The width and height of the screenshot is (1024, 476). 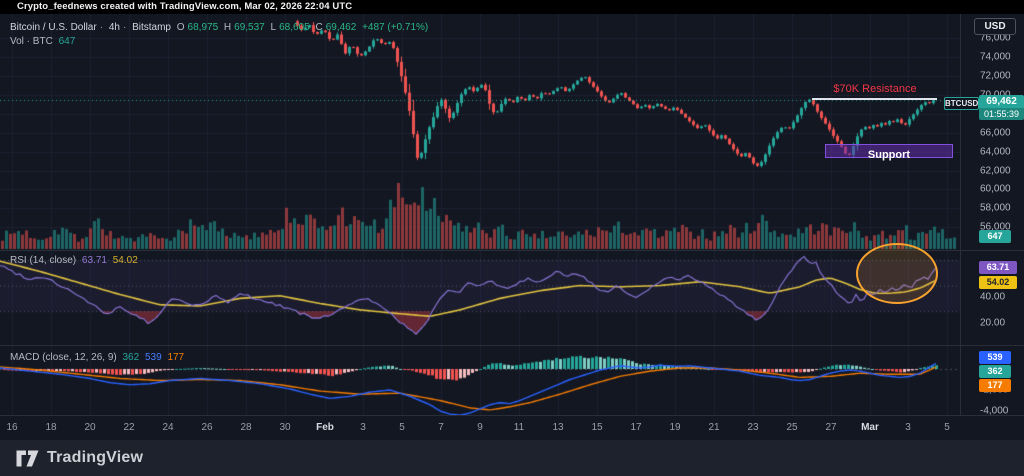 What do you see at coordinates (995, 133) in the screenshot?
I see `axis-tick-label: 66,000` at bounding box center [995, 133].